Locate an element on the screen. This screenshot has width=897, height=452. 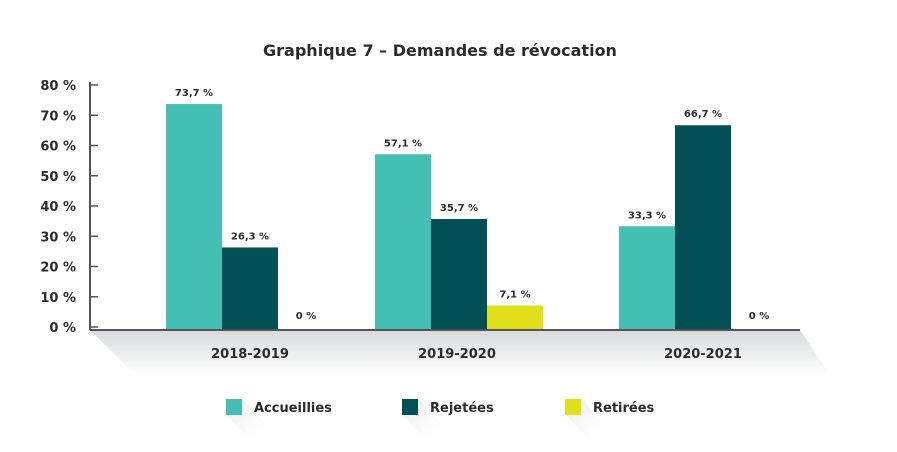
x-axis-labels: 2018-2019 2019-2020 2020-2021 is located at coordinates (476, 354).